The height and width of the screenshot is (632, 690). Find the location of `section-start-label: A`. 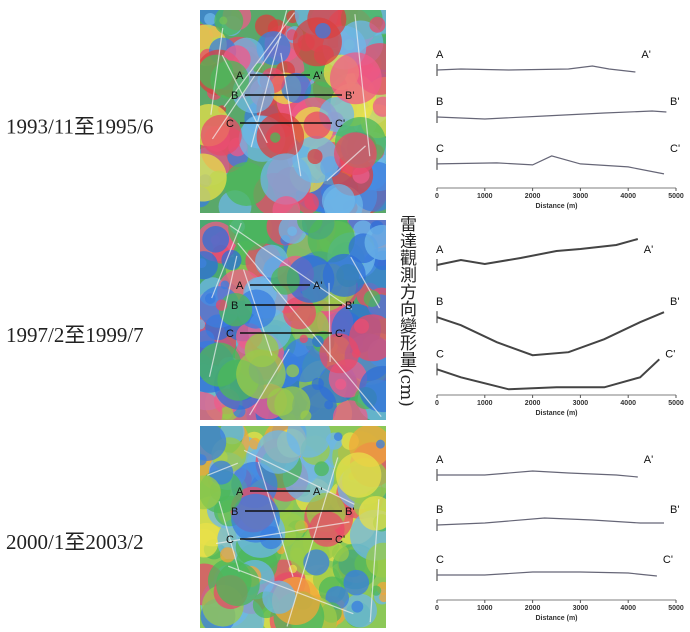

section-start-label: A is located at coordinates (240, 76).